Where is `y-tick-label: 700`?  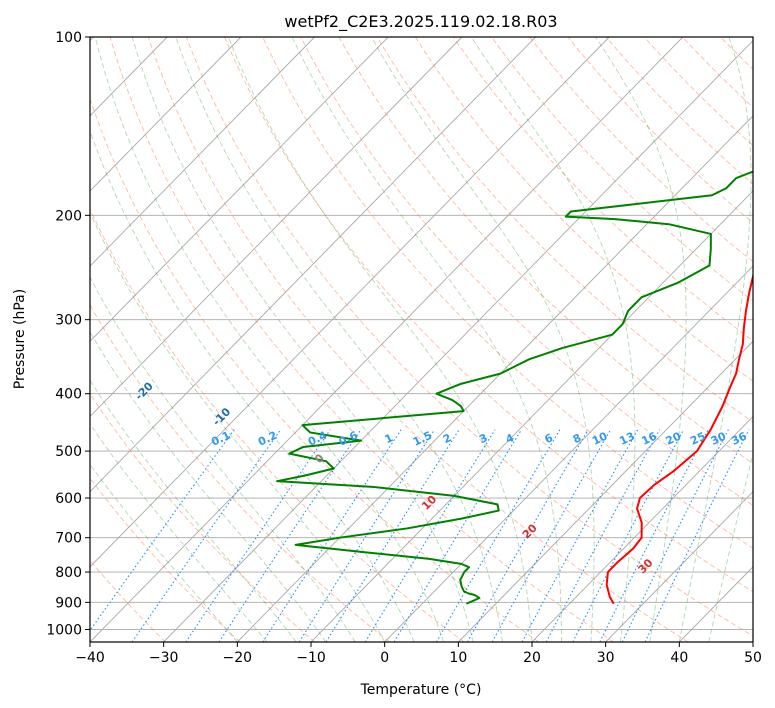 y-tick-label: 700 is located at coordinates (68, 539).